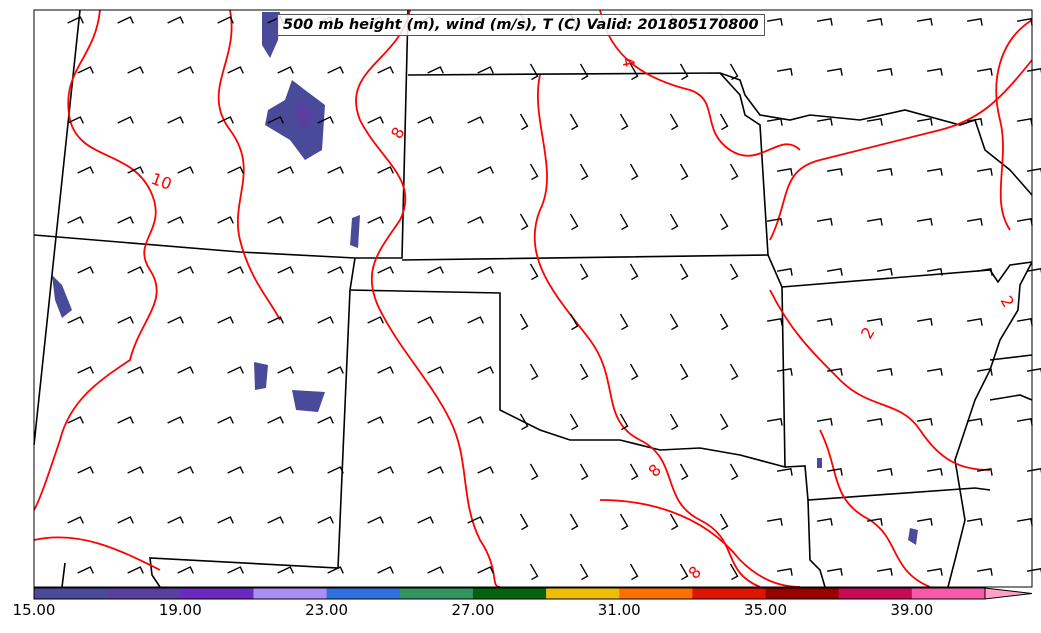 Image resolution: width=1041 pixels, height=633 pixels. I want to click on colorbar-tick-label: 27.00, so click(473, 610).